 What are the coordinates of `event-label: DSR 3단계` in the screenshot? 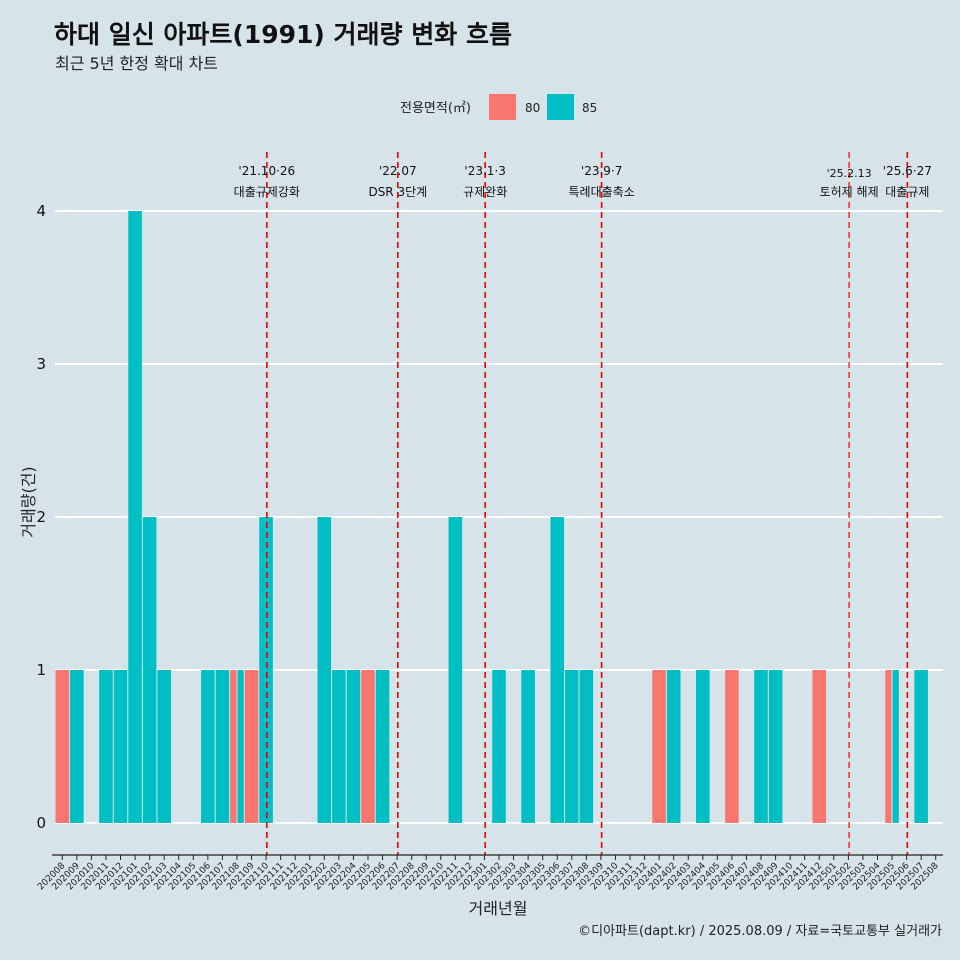 It's located at (397, 192).